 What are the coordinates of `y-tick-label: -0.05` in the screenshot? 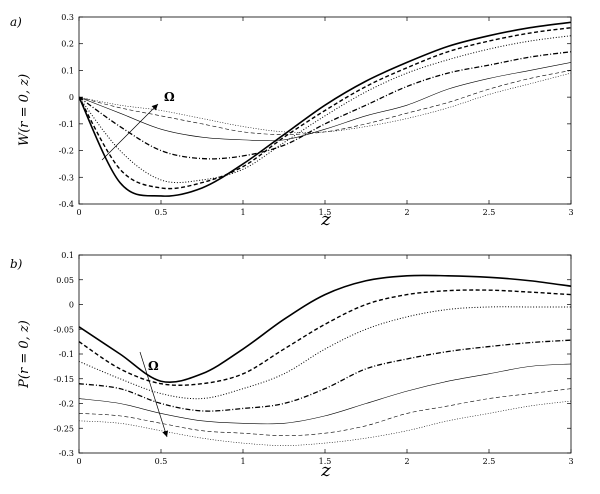 It's located at (63, 329).